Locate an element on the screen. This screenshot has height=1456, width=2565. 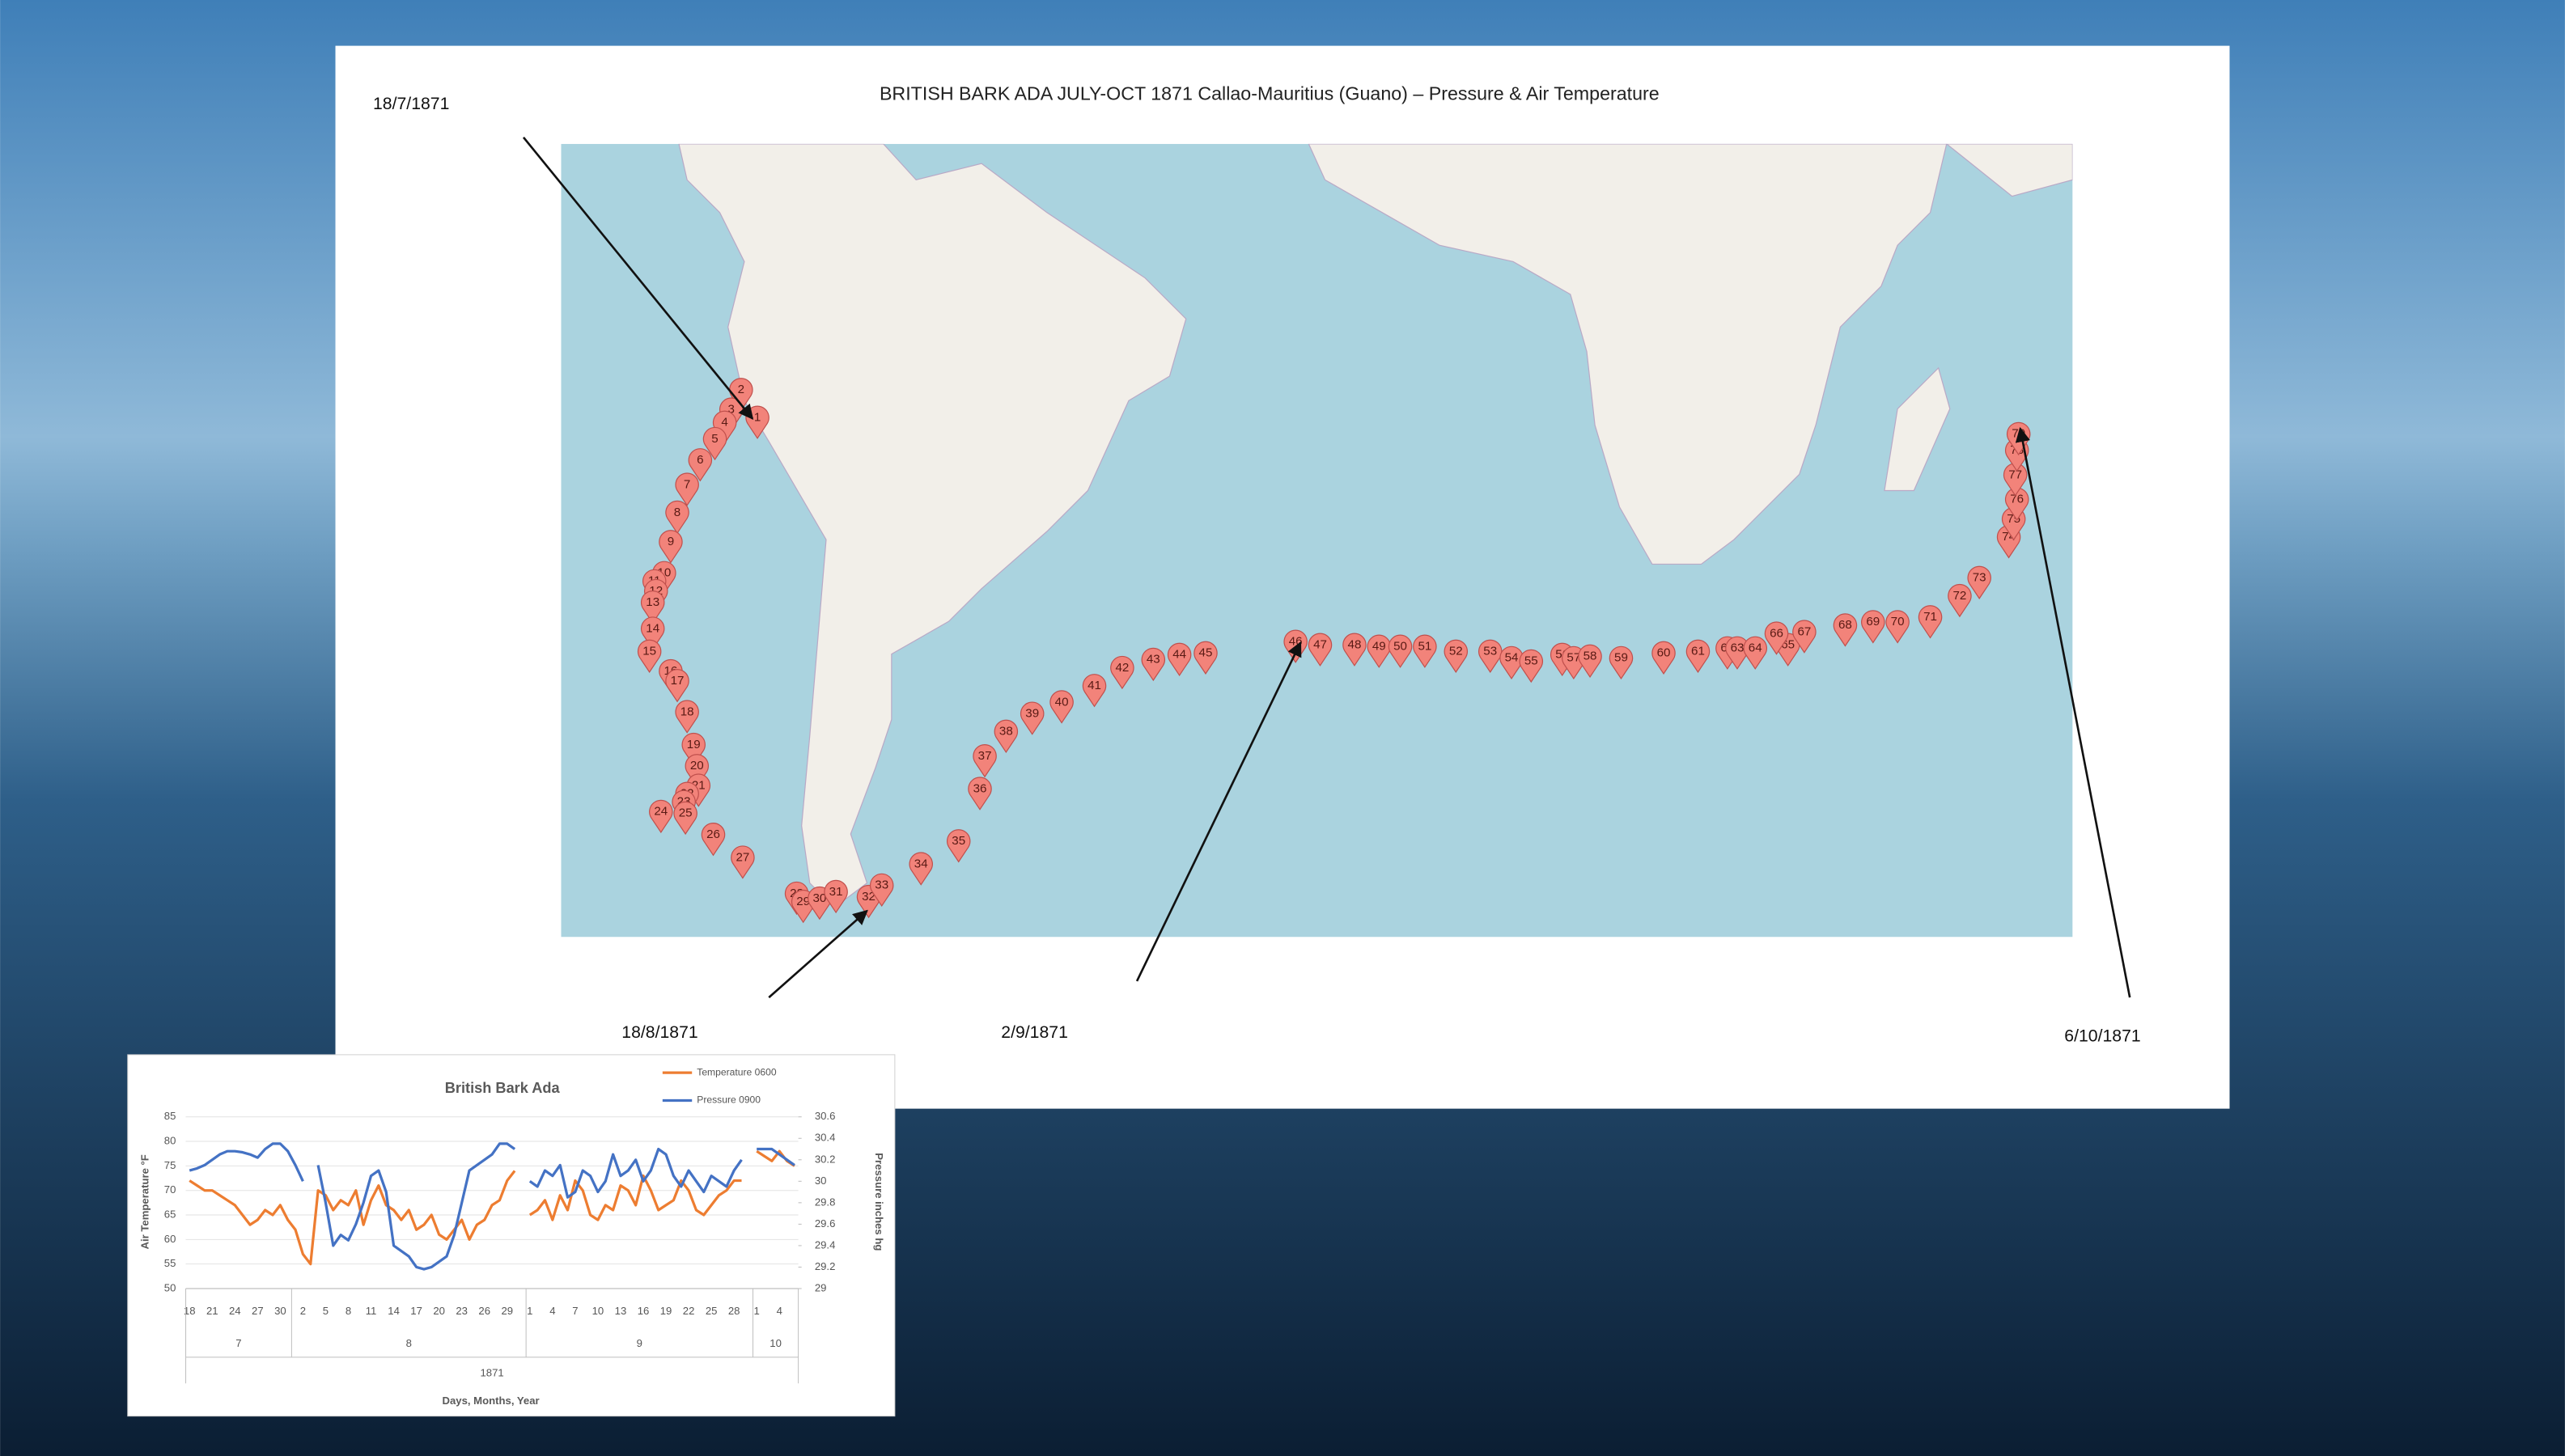
marker-label: 38 is located at coordinates (1006, 732).